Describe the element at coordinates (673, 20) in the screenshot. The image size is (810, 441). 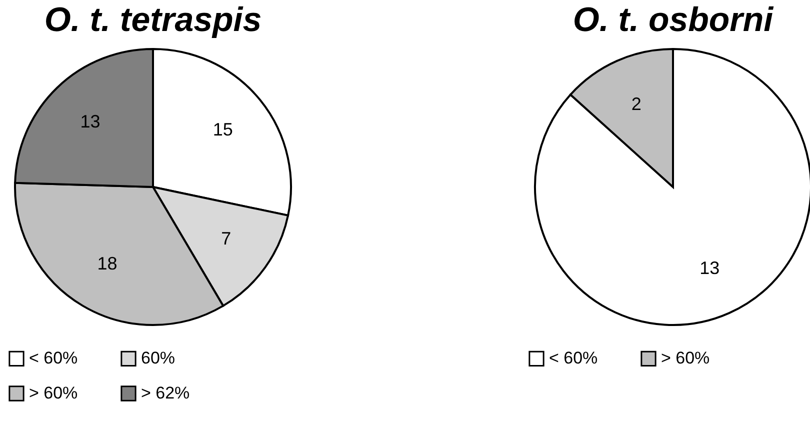
I see `chart-title: O. t. osborni` at that location.